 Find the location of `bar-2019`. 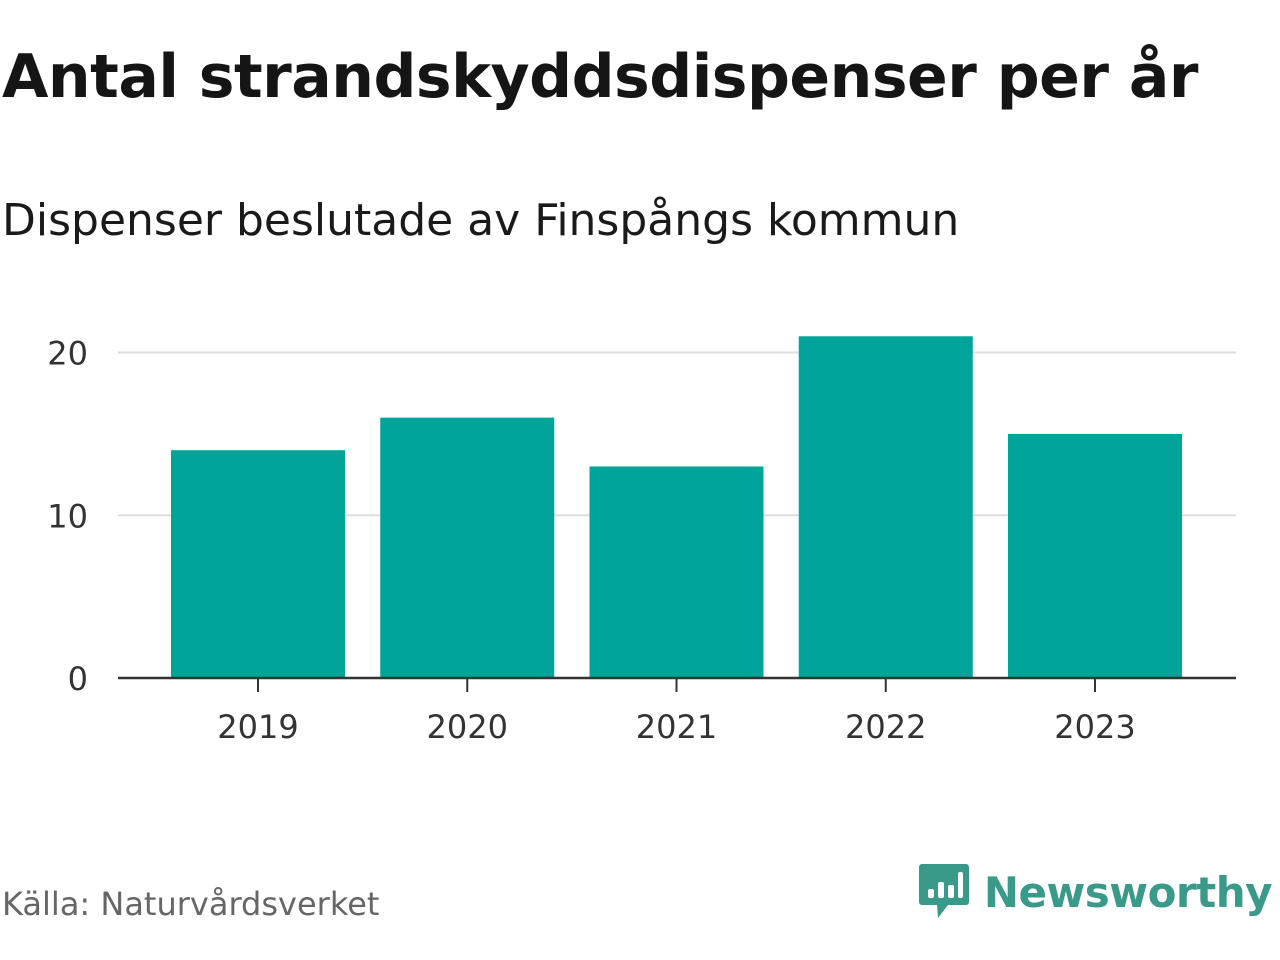

bar-2019 is located at coordinates (258, 564).